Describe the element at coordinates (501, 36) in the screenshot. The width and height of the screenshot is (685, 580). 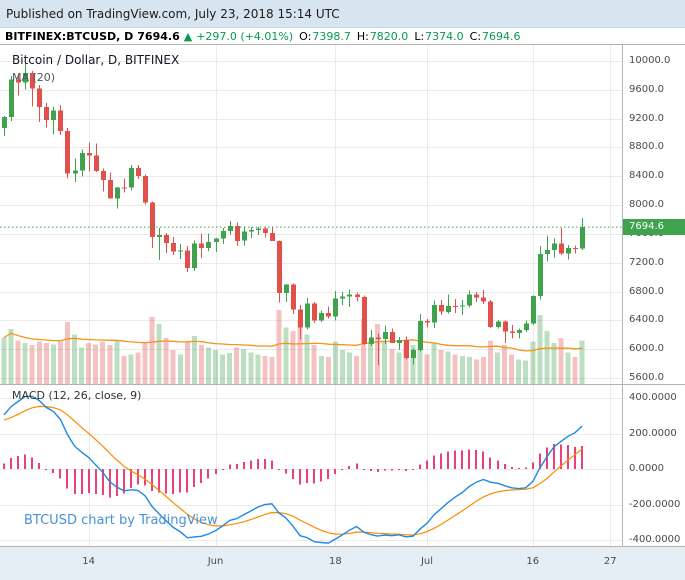
I see `close-value: 7694.6` at that location.